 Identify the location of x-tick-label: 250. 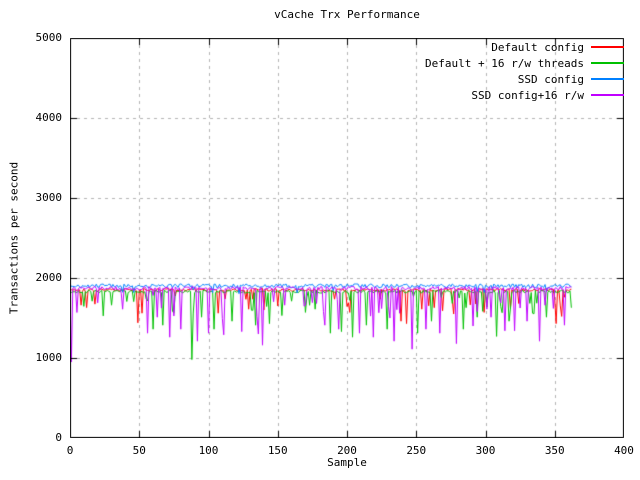
(416, 450).